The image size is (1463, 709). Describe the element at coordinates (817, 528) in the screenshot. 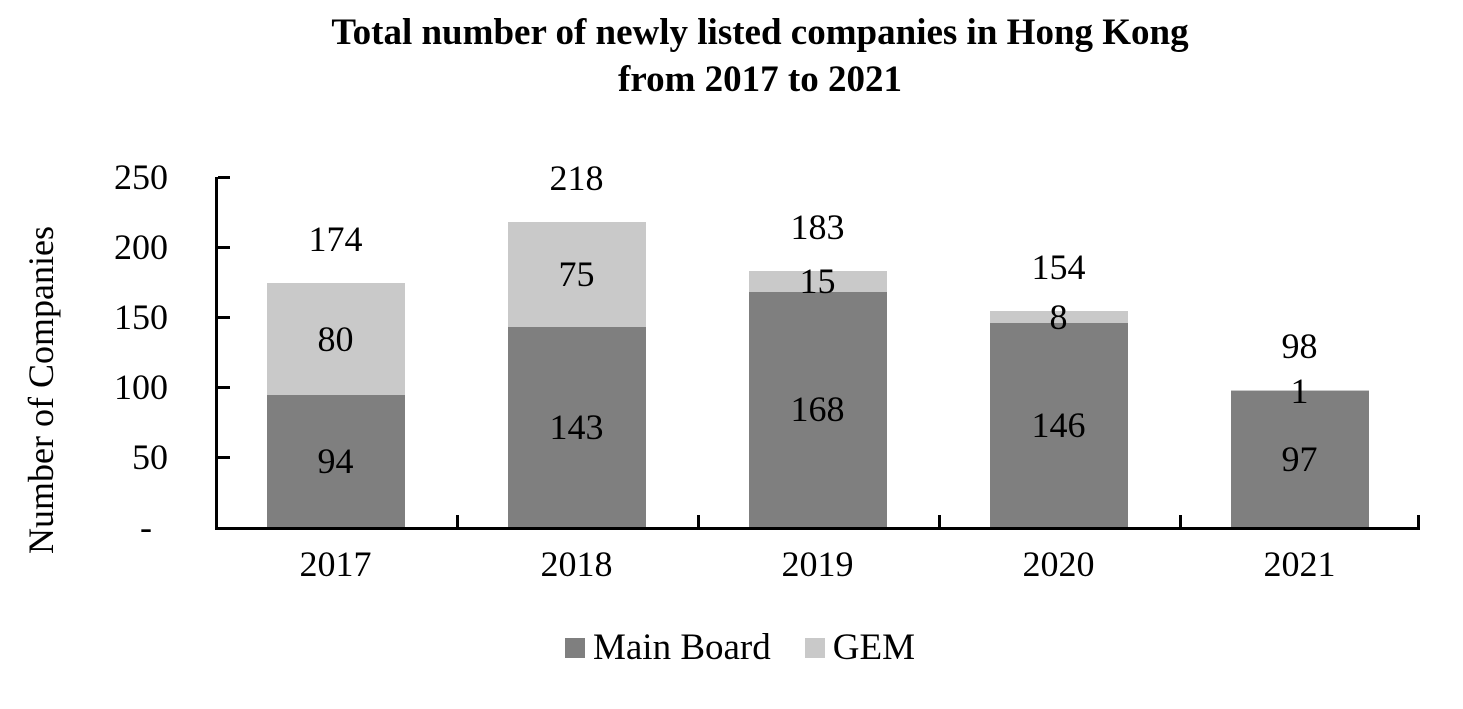

I see `x-axis-line` at that location.